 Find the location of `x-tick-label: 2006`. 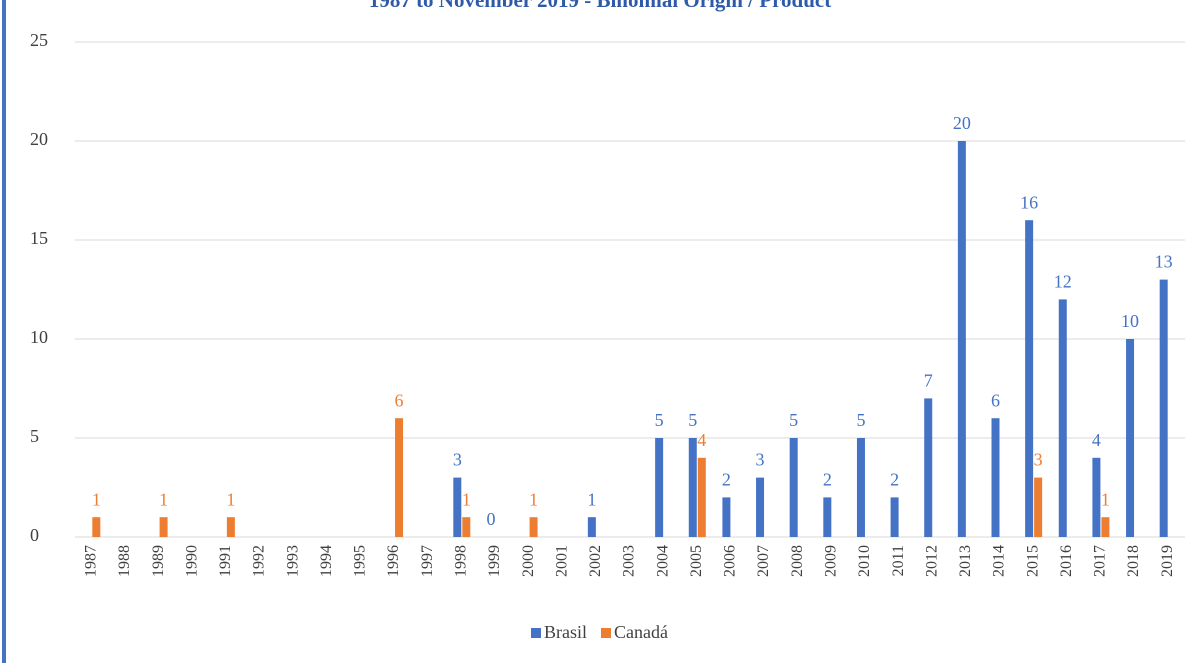

x-tick-label: 2006 is located at coordinates (730, 561).